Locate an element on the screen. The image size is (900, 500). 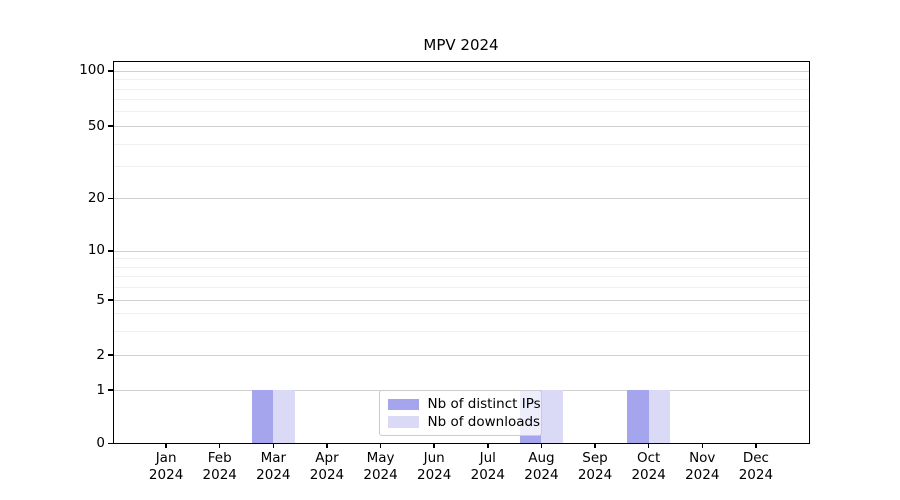
legend-swatch-distinct-ips is located at coordinates (403, 404).